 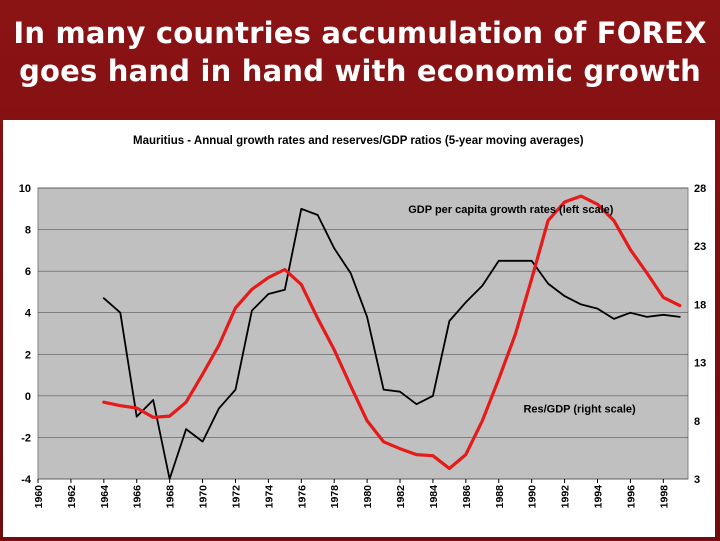 What do you see at coordinates (26, 480) in the screenshot?
I see `y-left-tick-label: -4` at bounding box center [26, 480].